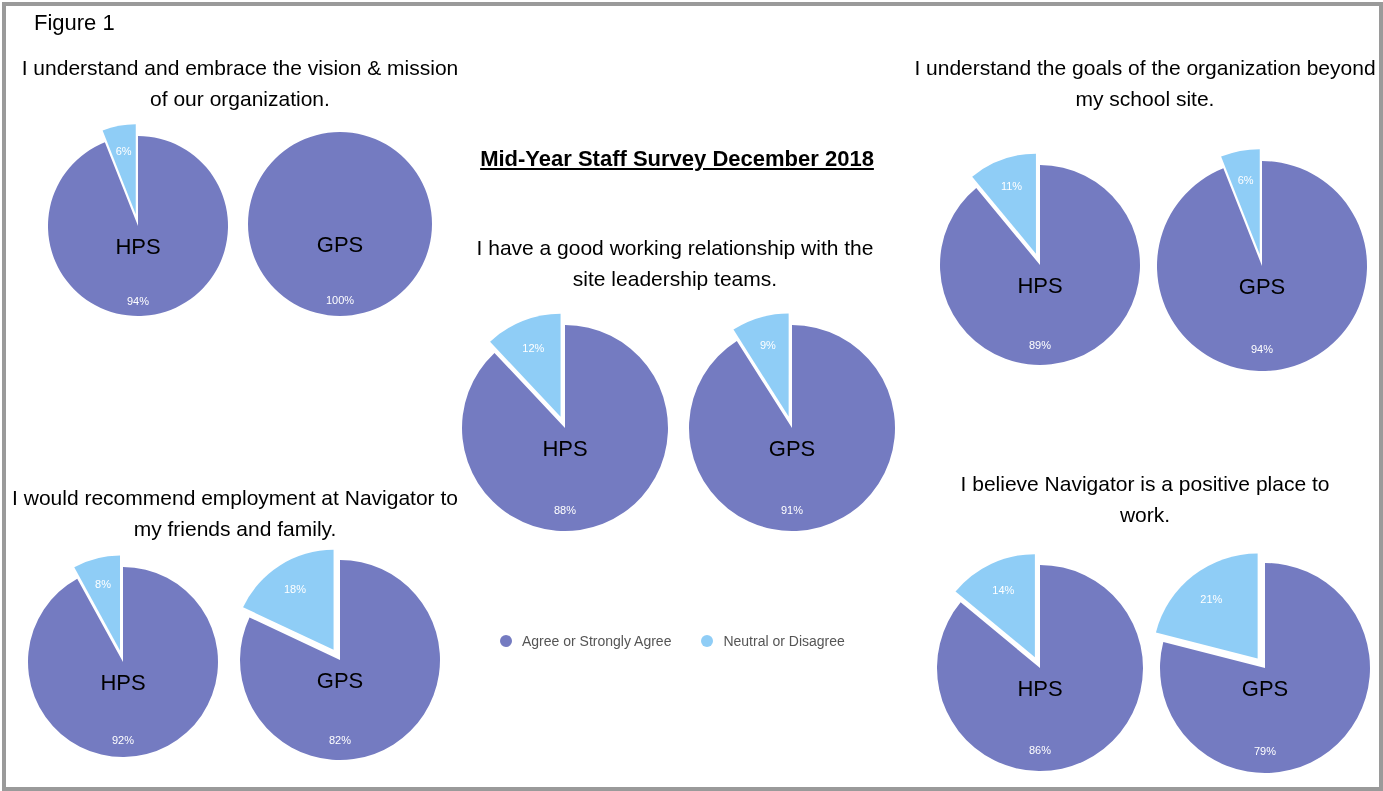 The image size is (1383, 791). I want to click on data-label: 18%, so click(295, 589).